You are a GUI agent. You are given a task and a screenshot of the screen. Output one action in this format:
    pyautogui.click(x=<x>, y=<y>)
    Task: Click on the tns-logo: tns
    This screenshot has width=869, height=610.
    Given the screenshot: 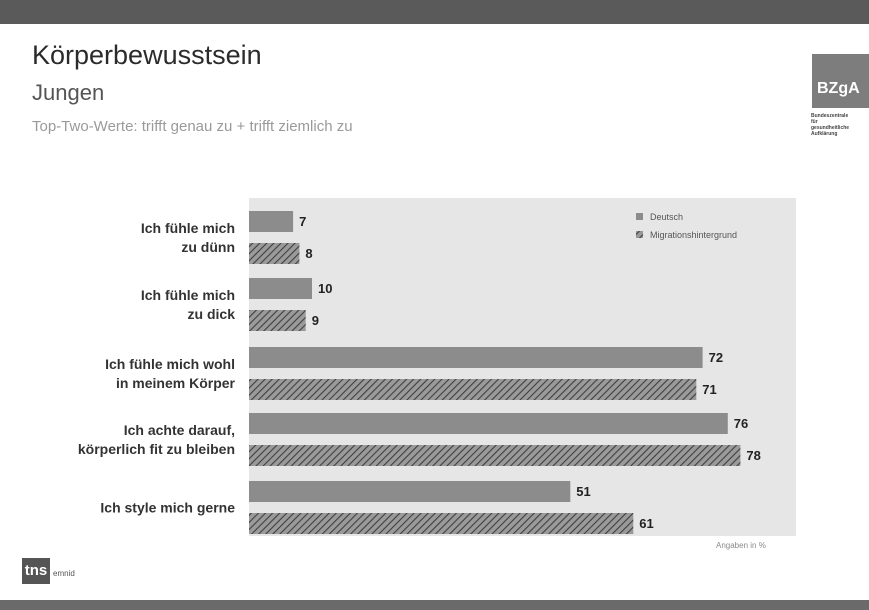 What is the action you would take?
    pyautogui.click(x=36, y=571)
    